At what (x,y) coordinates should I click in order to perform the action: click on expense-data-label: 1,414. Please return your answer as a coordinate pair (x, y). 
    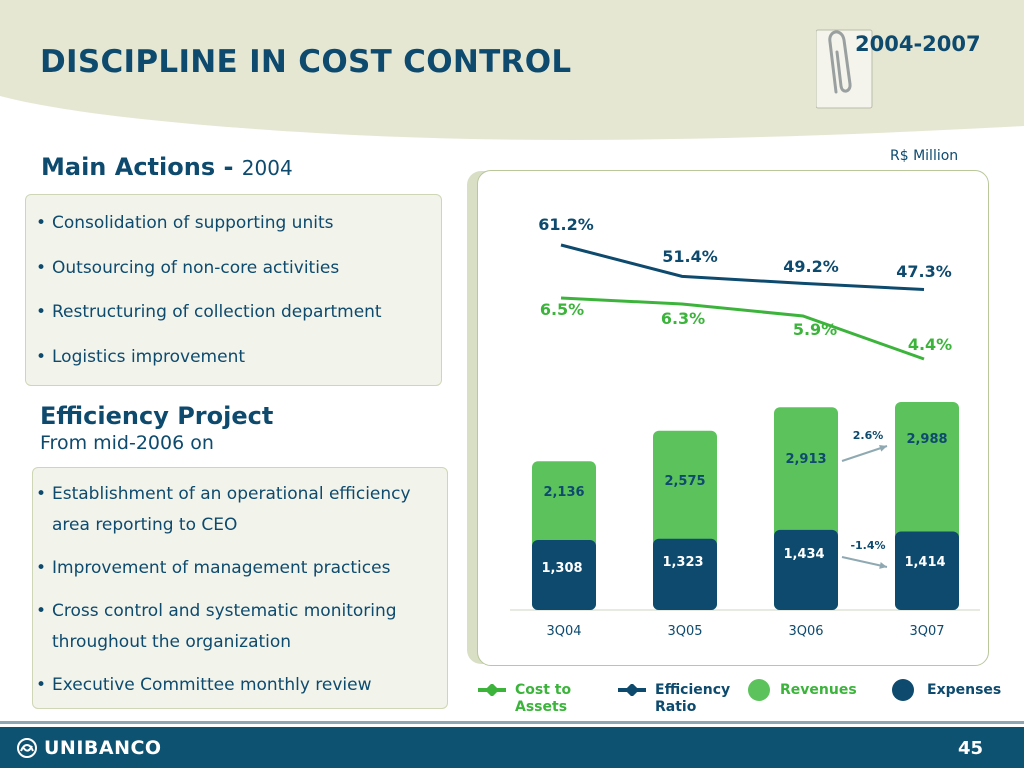
    Looking at the image, I should click on (924, 562).